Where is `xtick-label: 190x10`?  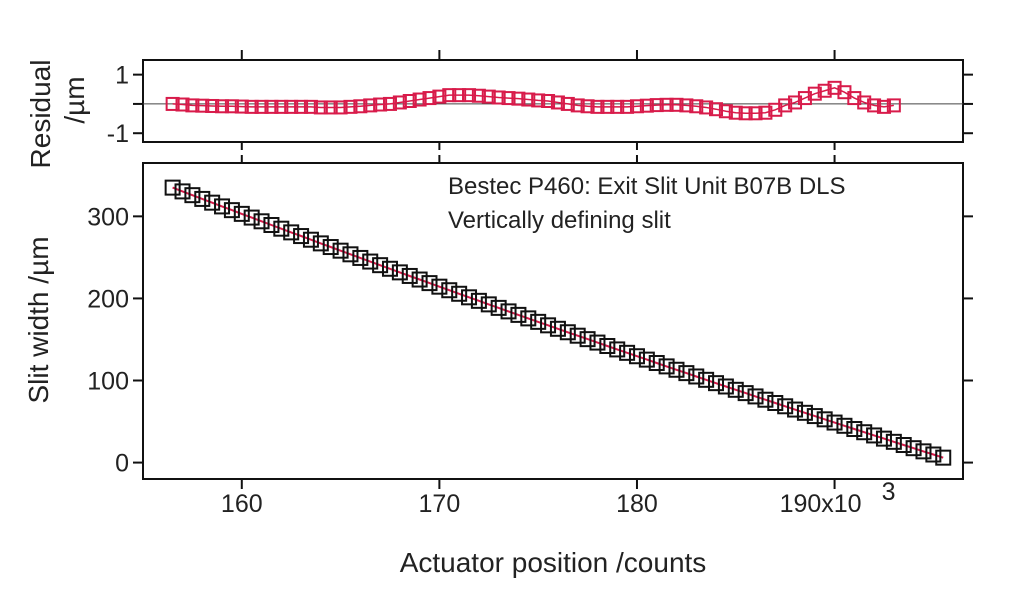
xtick-label: 190x10 is located at coordinates (821, 504).